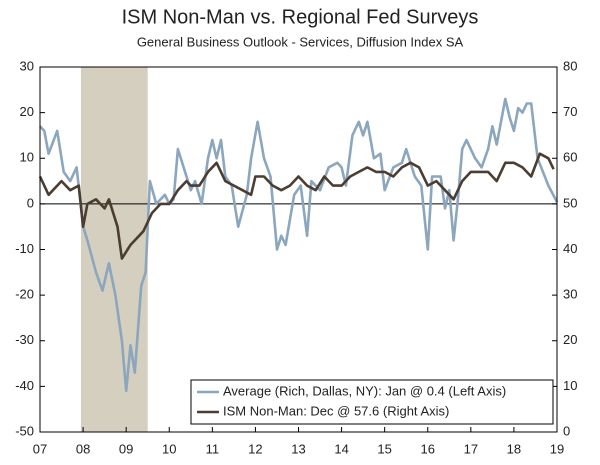  What do you see at coordinates (24, 430) in the screenshot?
I see `y-tick-label: -50` at bounding box center [24, 430].